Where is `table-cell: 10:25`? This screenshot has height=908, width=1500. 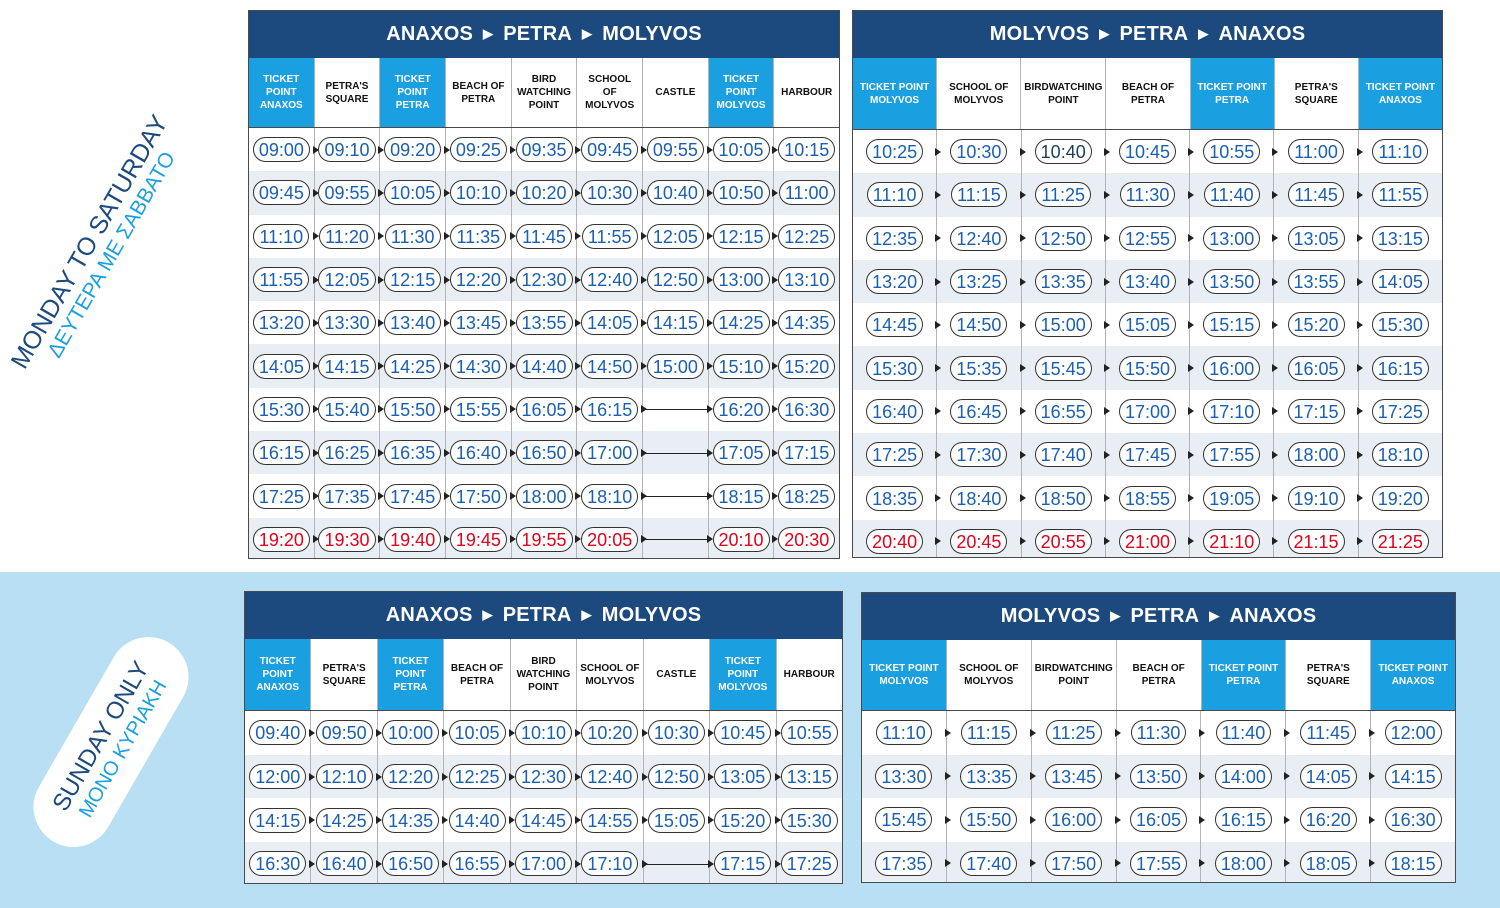 table-cell: 10:25 is located at coordinates (897, 152).